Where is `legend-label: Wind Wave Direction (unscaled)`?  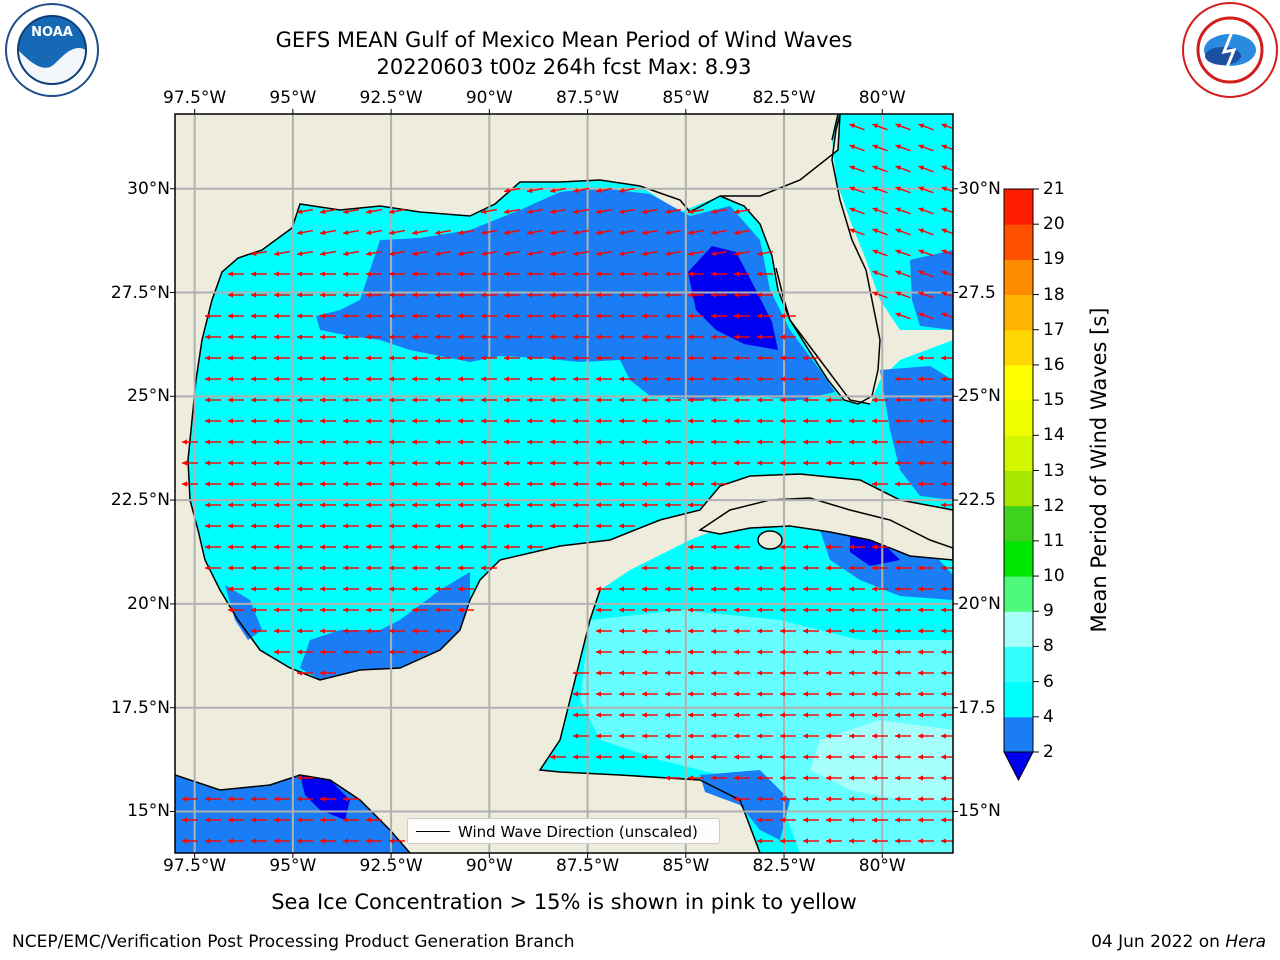 legend-label: Wind Wave Direction (unscaled) is located at coordinates (578, 832).